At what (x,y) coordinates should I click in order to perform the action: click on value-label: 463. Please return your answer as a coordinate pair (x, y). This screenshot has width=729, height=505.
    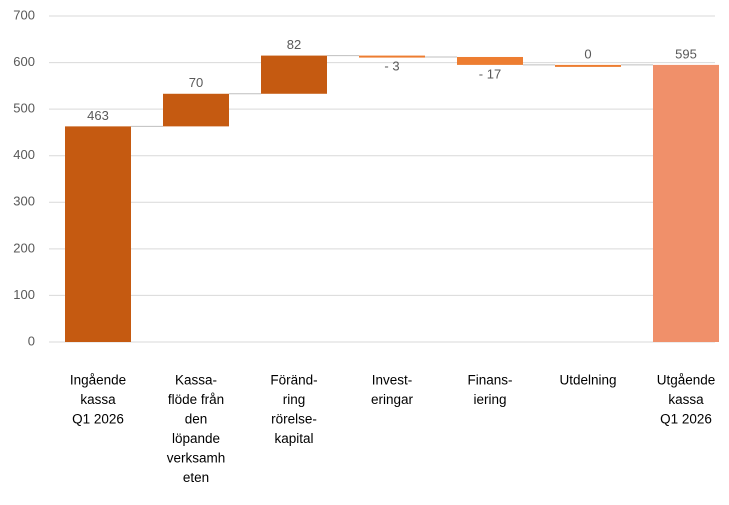
    Looking at the image, I should click on (98, 115).